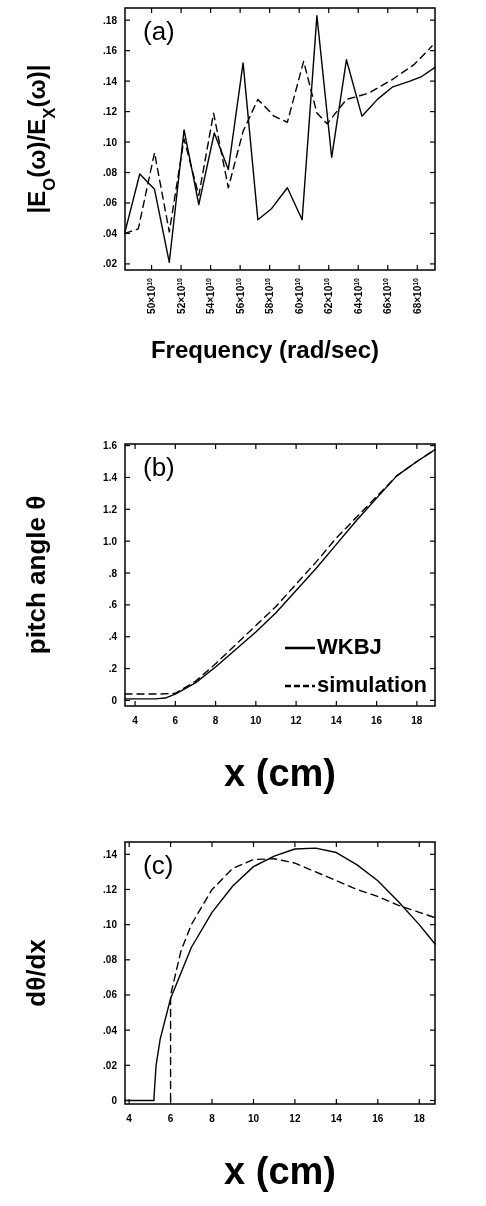 This screenshot has width=486, height=1206. Describe the element at coordinates (113, 637) in the screenshot. I see `y-tick-label: .4` at that location.